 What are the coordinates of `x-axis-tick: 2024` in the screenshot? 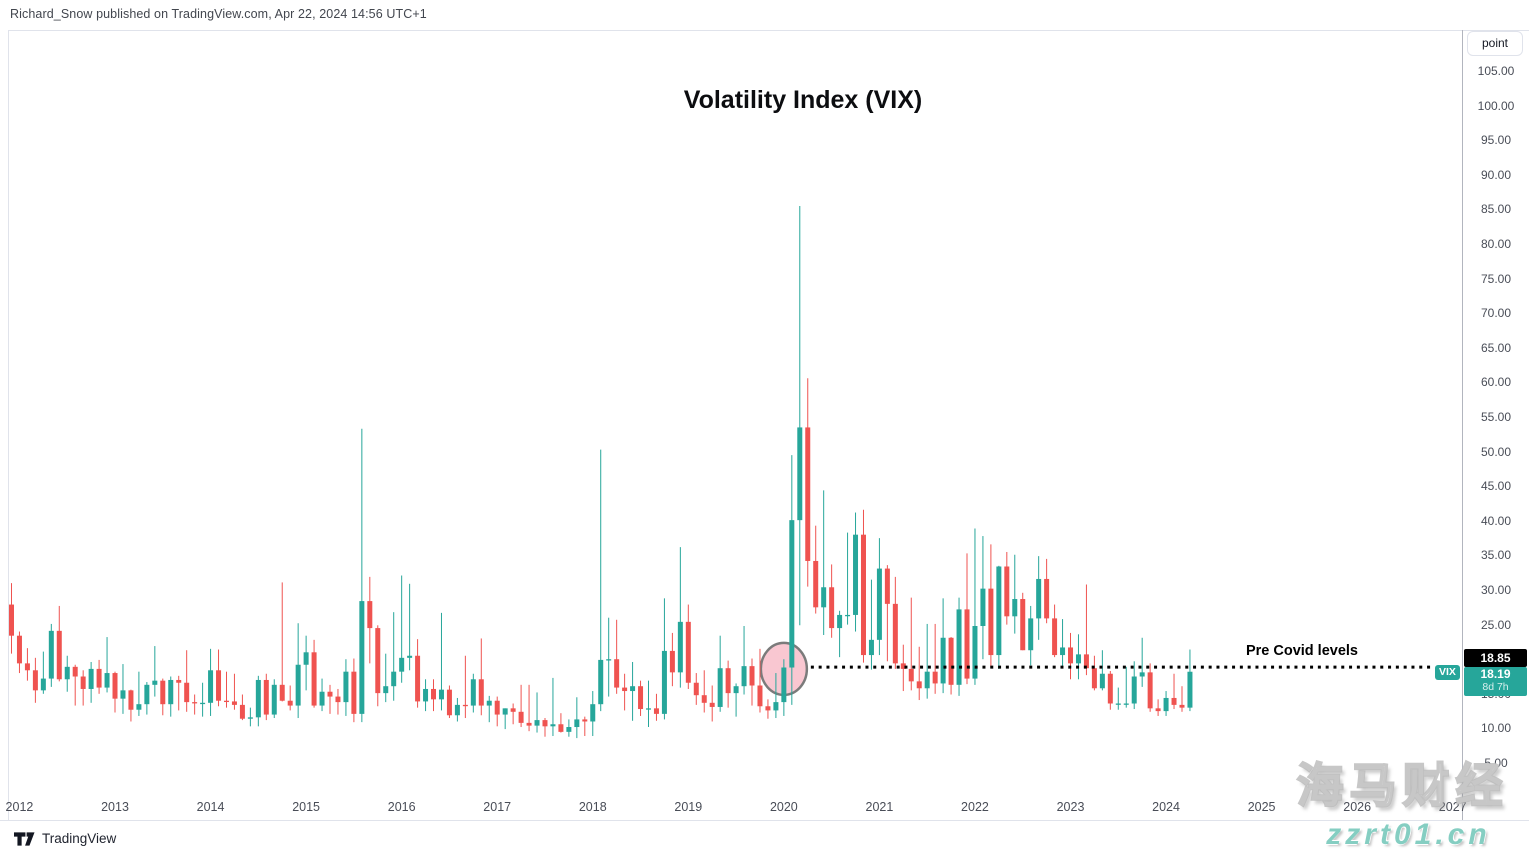 It's located at (1166, 807).